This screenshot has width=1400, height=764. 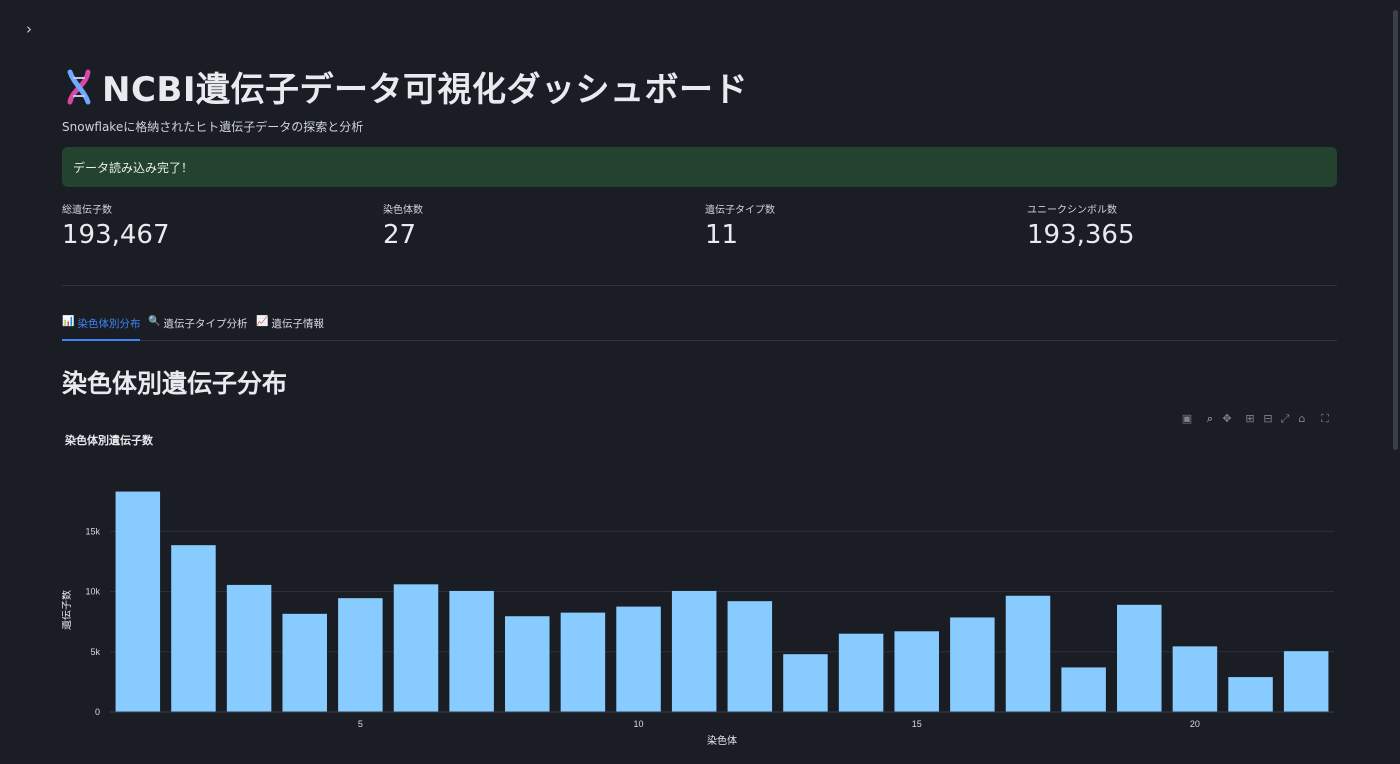 I want to click on tab-gene-type-analysis: 🔍 遺伝子タイプ分析, so click(x=197, y=327).